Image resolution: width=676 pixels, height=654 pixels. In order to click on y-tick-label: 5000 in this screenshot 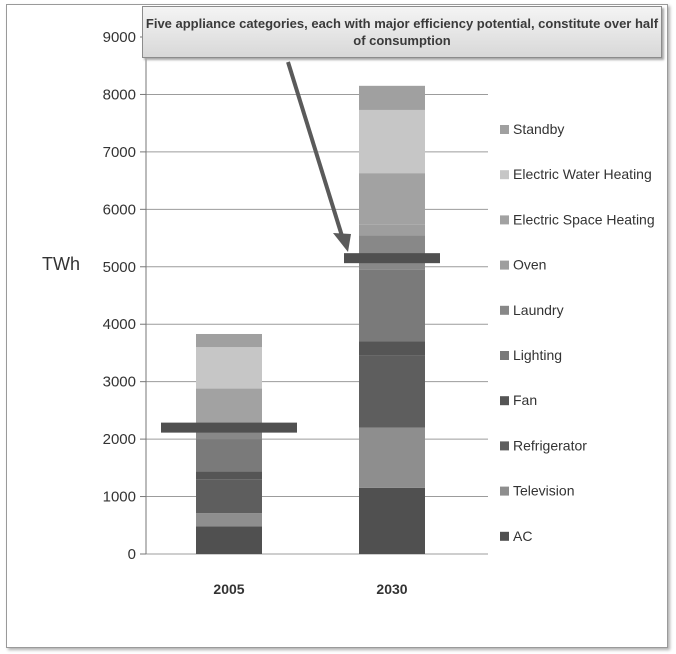, I will do `click(119, 267)`.